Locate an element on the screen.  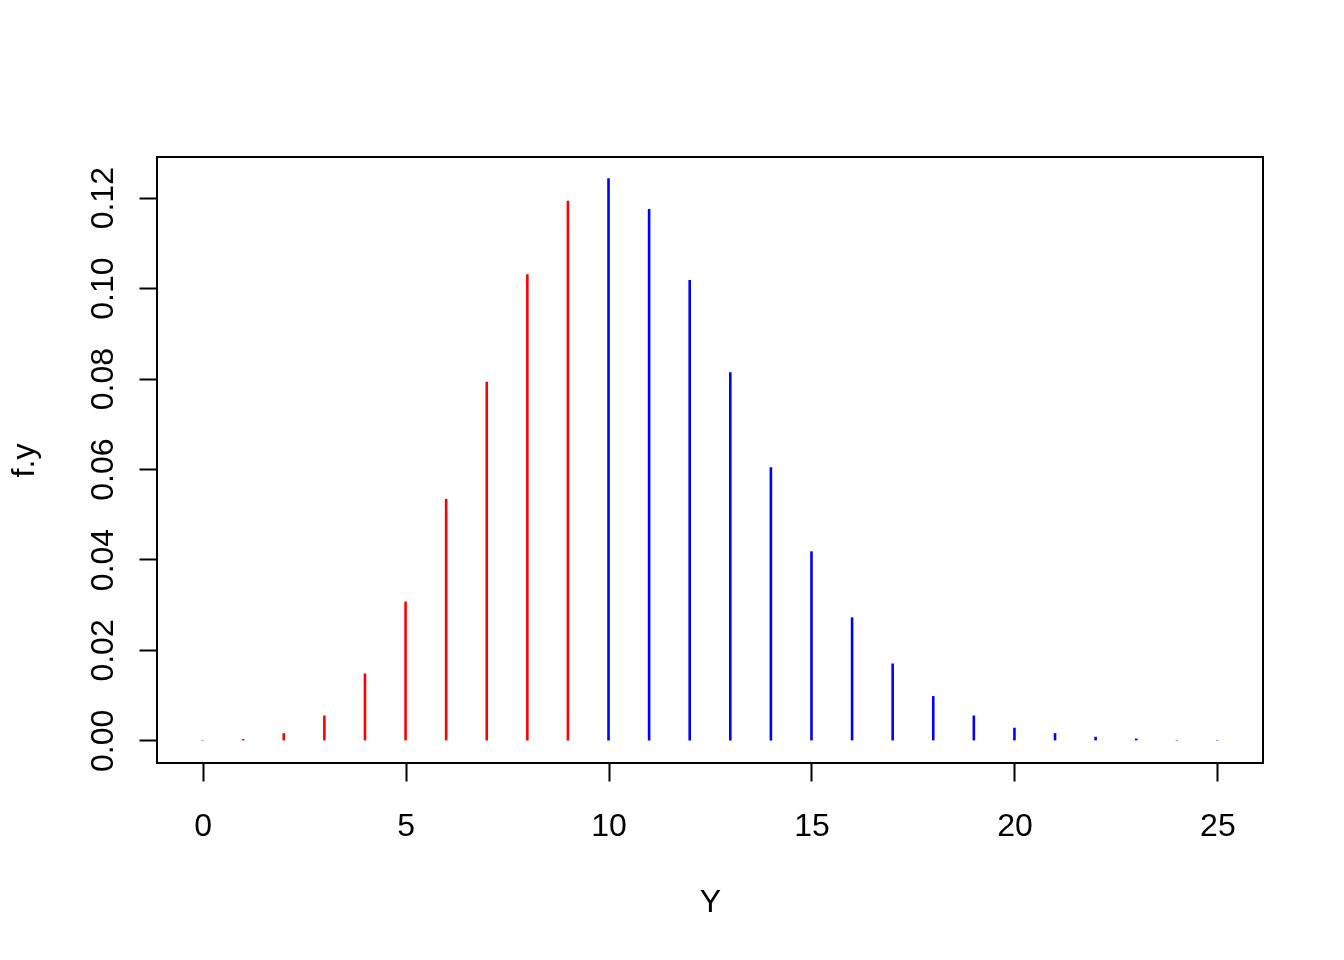
x-tick-label: 0 is located at coordinates (203, 824).